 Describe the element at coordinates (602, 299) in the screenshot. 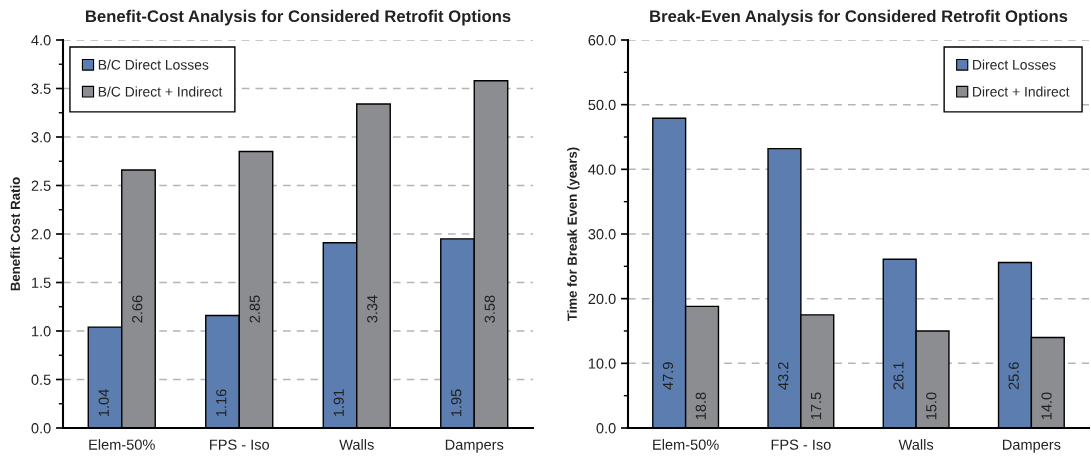

I see `y-tick-label: 20.0` at that location.